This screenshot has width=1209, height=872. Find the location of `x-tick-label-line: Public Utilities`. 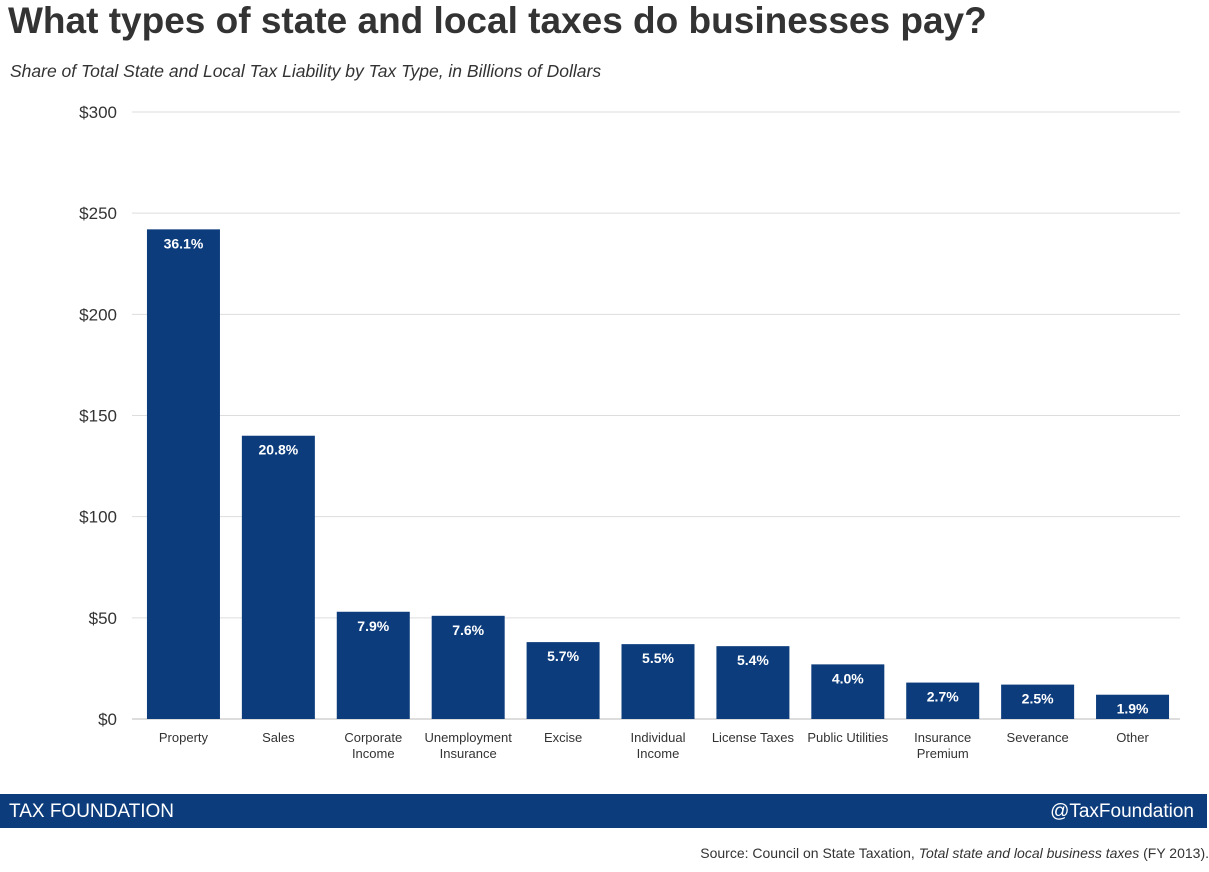

x-tick-label-line: Public Utilities is located at coordinates (847, 737).